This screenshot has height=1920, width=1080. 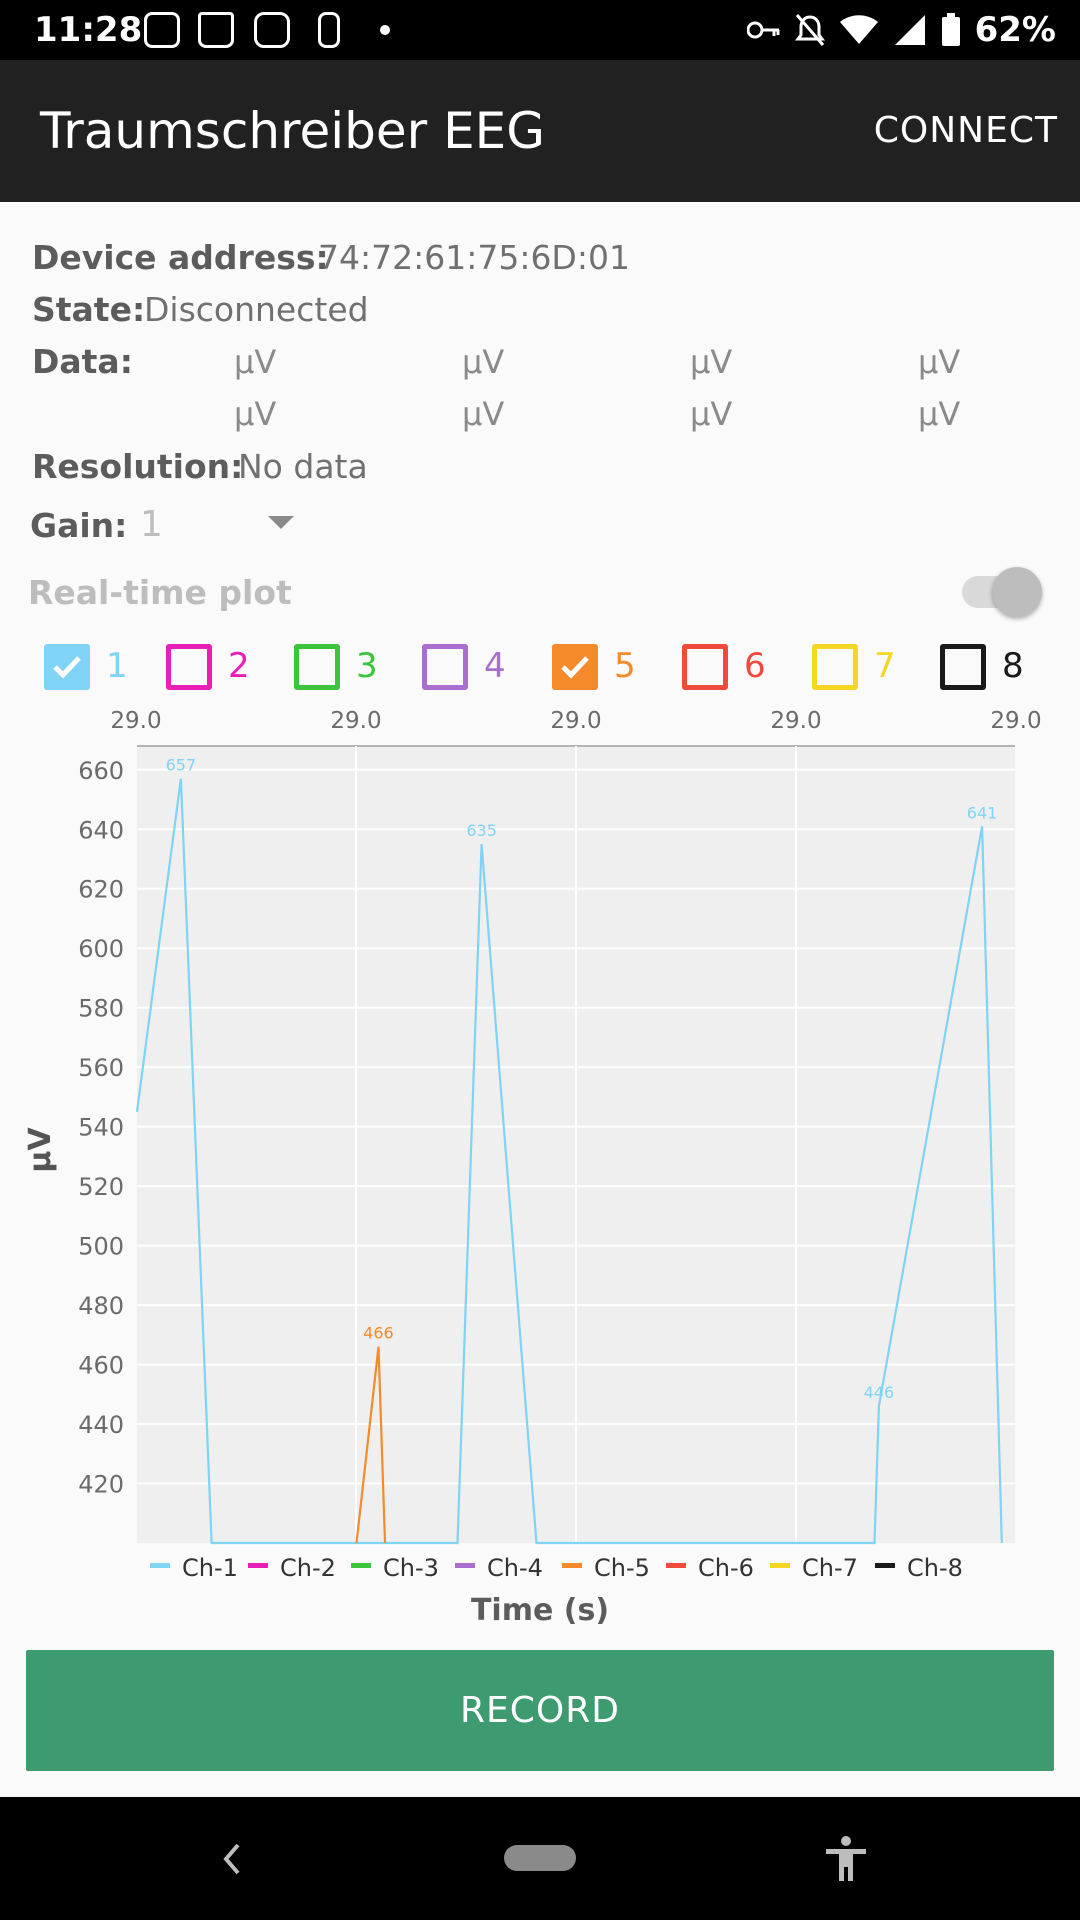 I want to click on accessibility-icon, so click(x=846, y=1859).